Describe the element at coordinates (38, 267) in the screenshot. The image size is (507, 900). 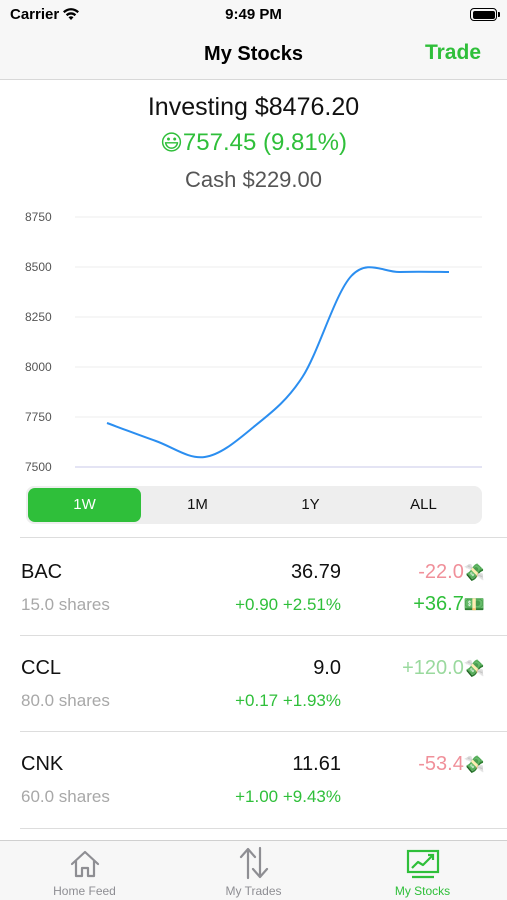
I see `y-tick-label: 8500` at that location.